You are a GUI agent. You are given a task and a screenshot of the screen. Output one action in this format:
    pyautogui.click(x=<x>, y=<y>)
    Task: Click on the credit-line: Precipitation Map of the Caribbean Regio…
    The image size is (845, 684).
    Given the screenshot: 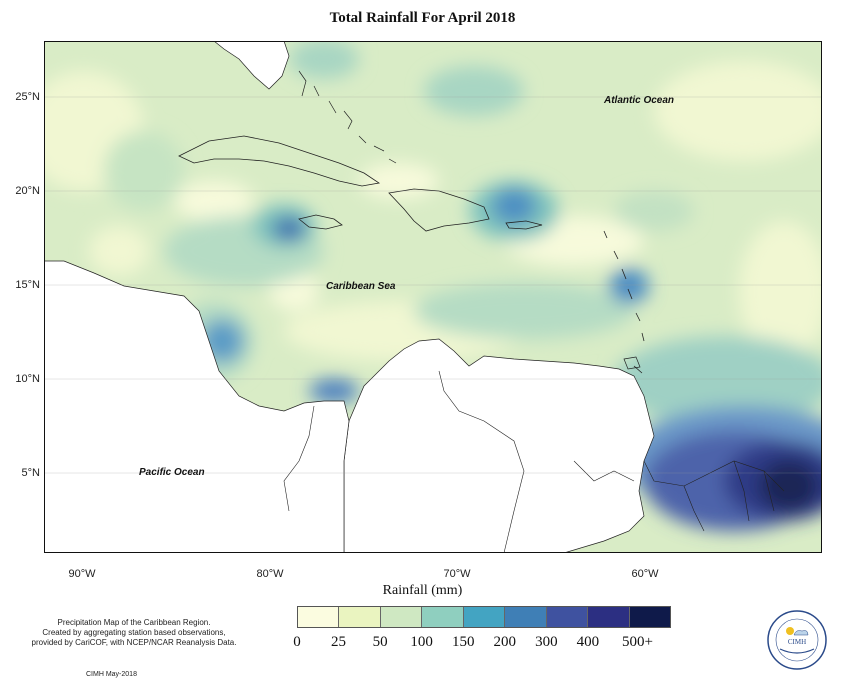 What is the action you would take?
    pyautogui.click(x=134, y=622)
    